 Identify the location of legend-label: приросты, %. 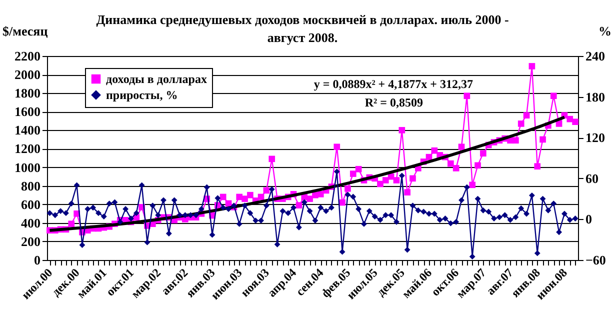
(142, 95).